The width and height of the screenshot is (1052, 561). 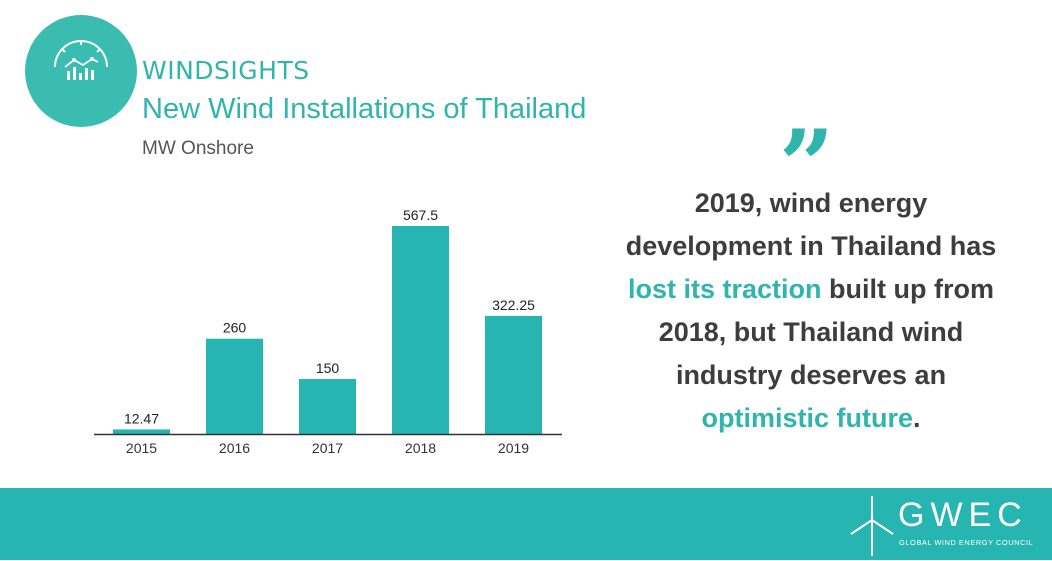 What do you see at coordinates (420, 448) in the screenshot?
I see `x-tick-label-2018: 2018` at bounding box center [420, 448].